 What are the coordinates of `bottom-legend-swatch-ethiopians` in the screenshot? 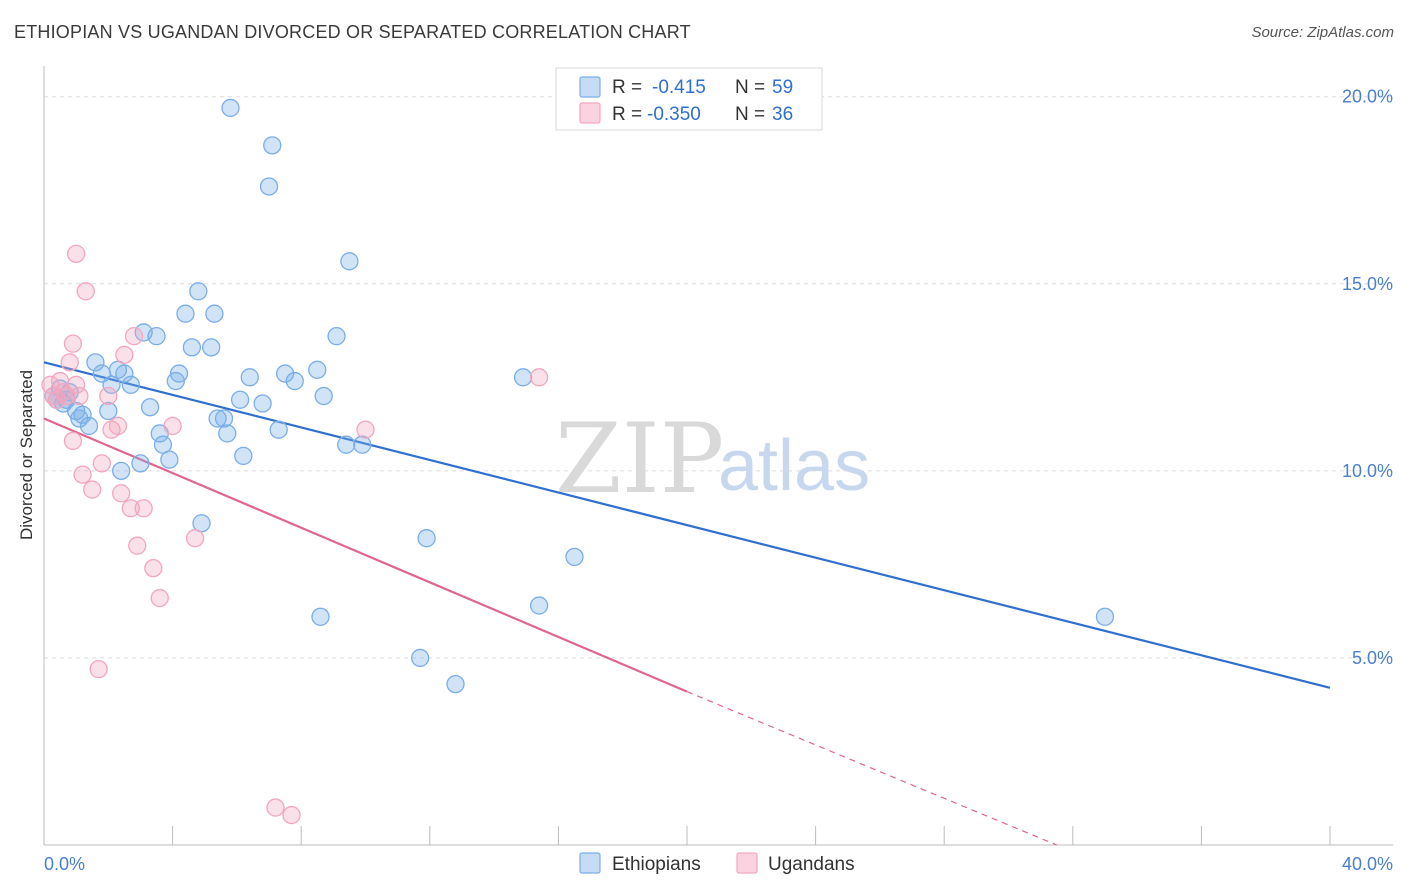 It's located at (590, 863).